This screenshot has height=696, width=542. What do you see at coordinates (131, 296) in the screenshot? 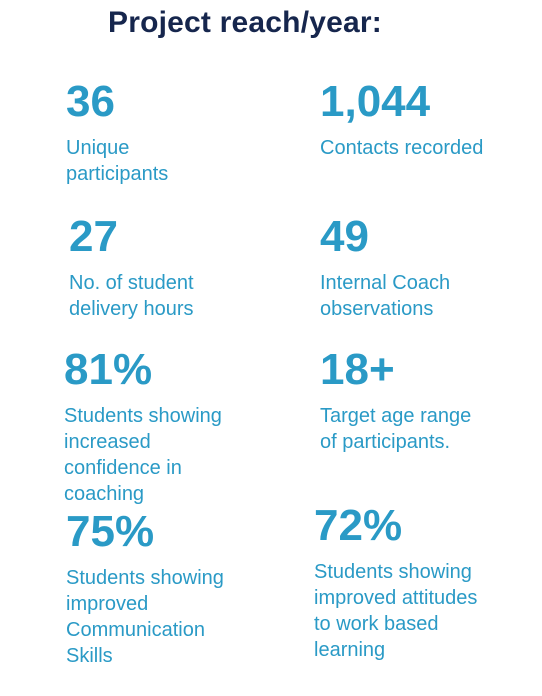
I see `stat-label: No. of student delivery hours` at bounding box center [131, 296].